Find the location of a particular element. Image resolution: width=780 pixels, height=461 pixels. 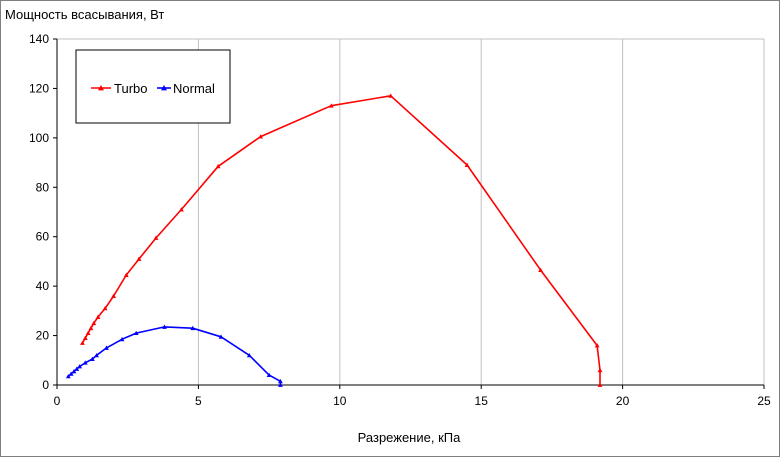

y-tick-label-140: 140 is located at coordinates (39, 39).